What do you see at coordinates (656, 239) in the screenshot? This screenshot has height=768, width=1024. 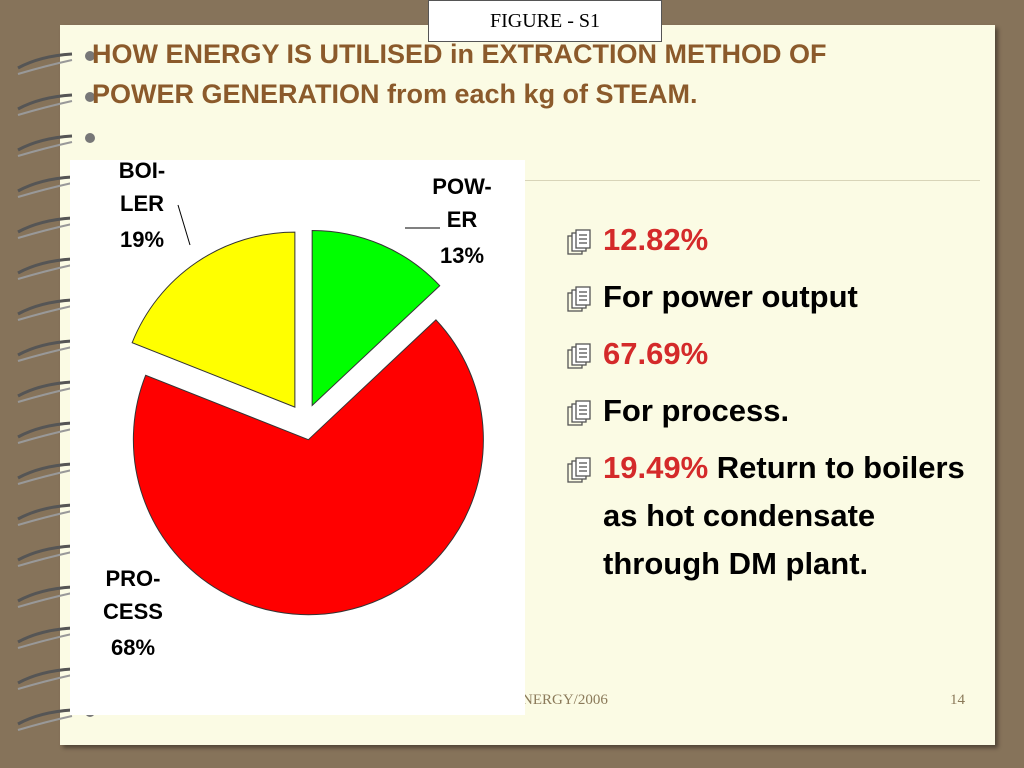 I see `bullet-text: 12.82%` at bounding box center [656, 239].